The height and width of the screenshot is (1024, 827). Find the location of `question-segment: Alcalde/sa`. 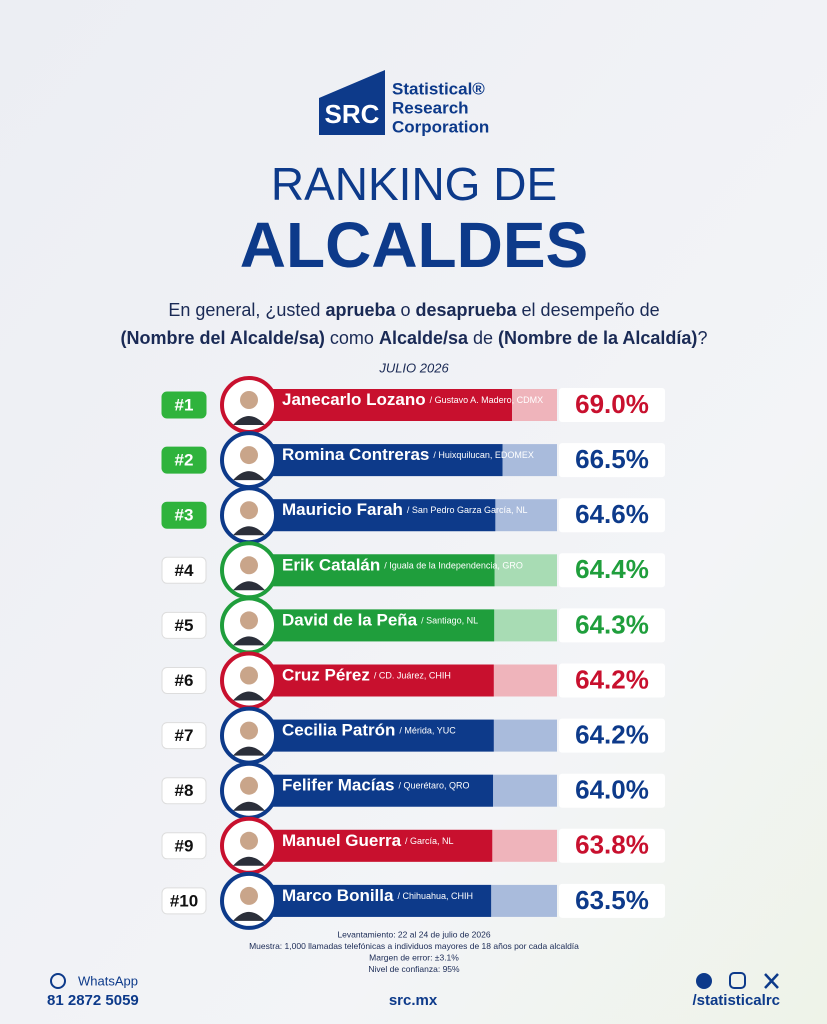

question-segment: Alcalde/sa is located at coordinates (424, 338).